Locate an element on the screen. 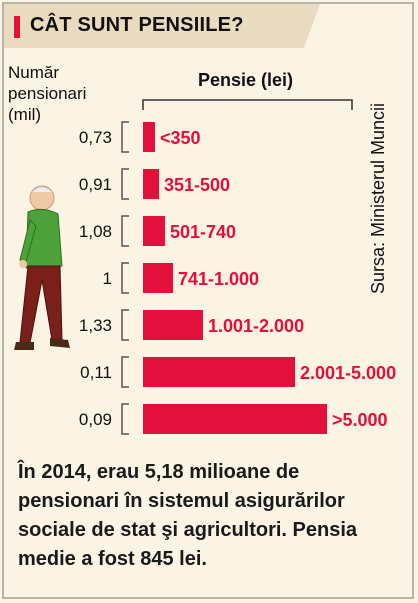 This screenshot has height=603, width=418. pensioners-label: 0,73 is located at coordinates (95, 137).